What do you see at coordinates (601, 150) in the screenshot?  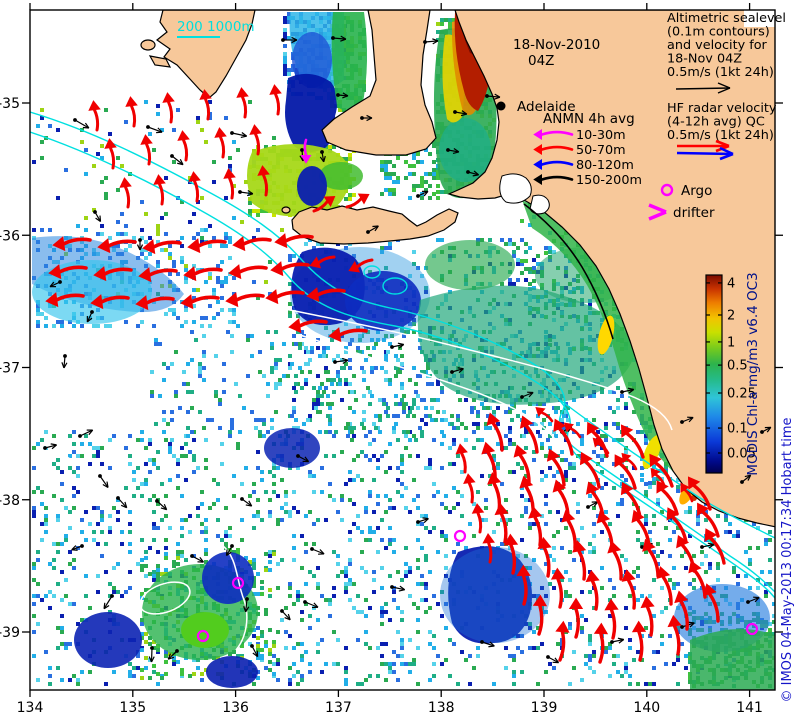 I see `anmn-depth-label: 50-70m` at bounding box center [601, 150].